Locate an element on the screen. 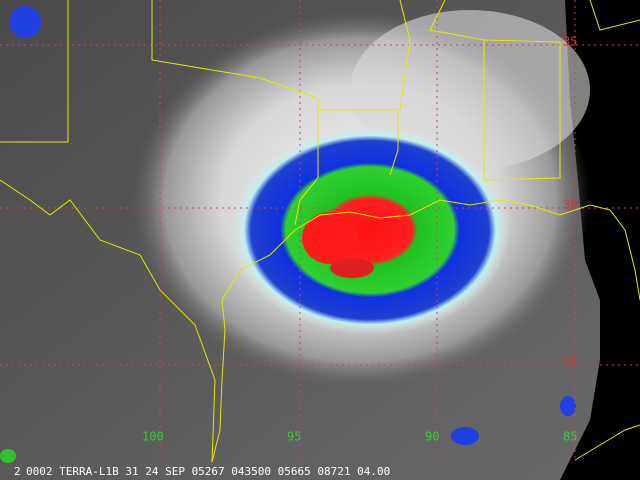 The height and width of the screenshot is (480, 640). eye-wall is located at coordinates (330, 238).